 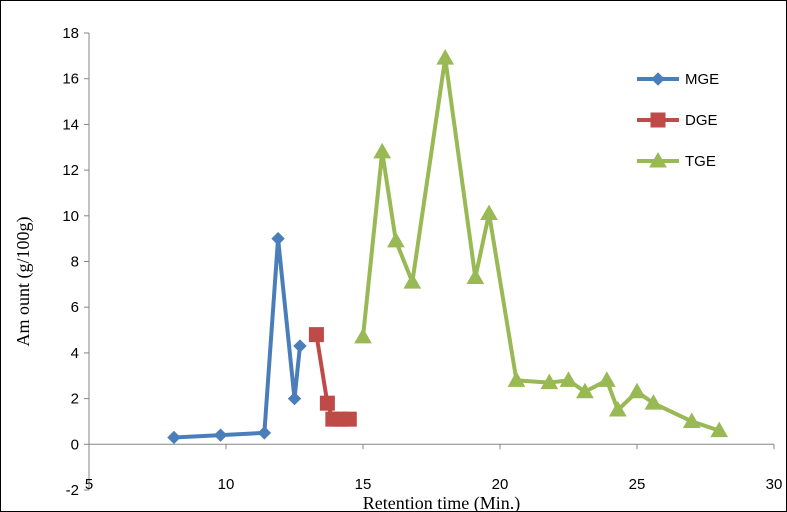 I want to click on y-tick-label: 12, so click(x=70, y=170).